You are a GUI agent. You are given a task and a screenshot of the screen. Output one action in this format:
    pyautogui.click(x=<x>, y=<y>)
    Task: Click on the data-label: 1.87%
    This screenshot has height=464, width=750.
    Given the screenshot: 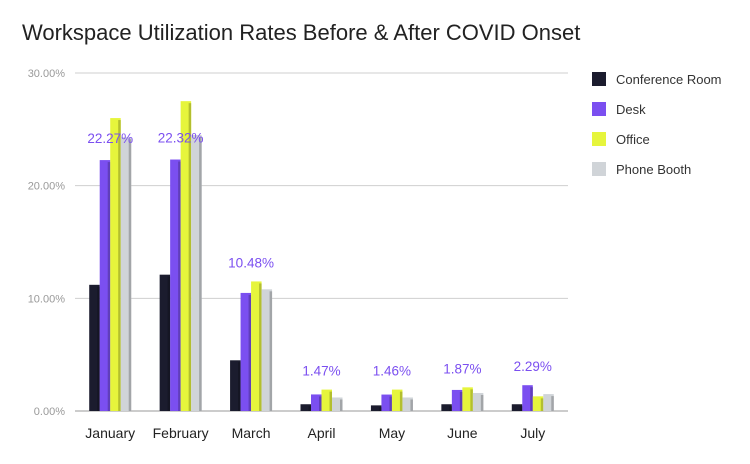 What is the action you would take?
    pyautogui.click(x=462, y=368)
    